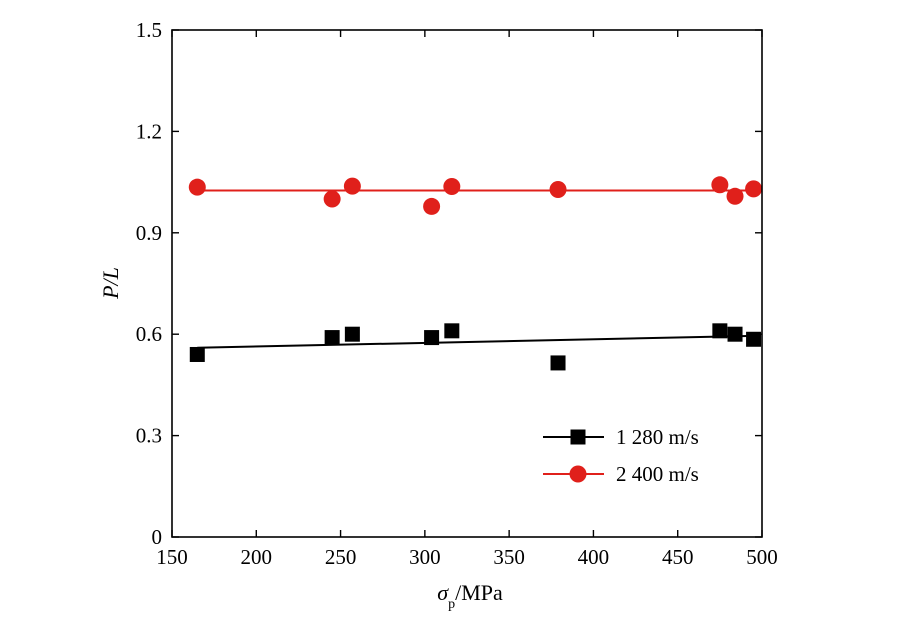 Image resolution: width=900 pixels, height=621 pixels. Describe the element at coordinates (172, 557) in the screenshot. I see `x-tick-label: 150` at that location.